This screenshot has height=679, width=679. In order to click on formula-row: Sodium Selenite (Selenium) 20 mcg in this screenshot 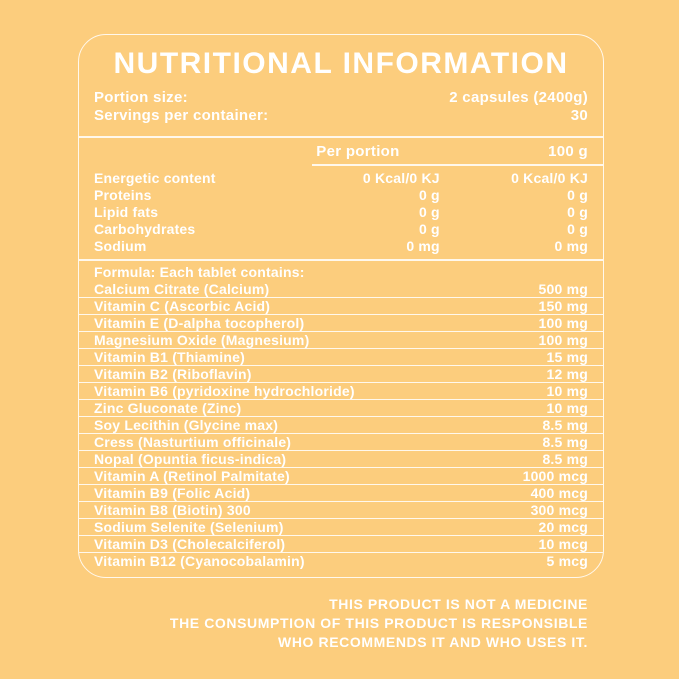, I will do `click(341, 527)`.